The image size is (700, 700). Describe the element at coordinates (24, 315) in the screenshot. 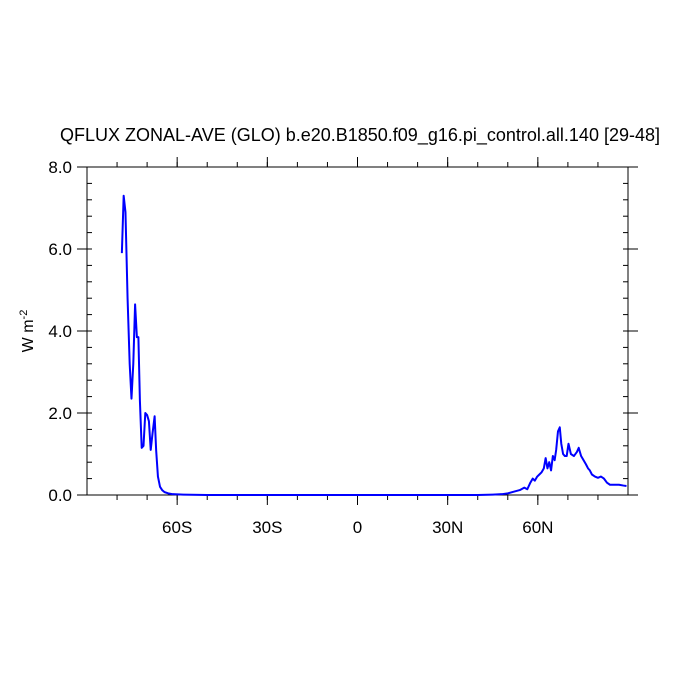

I see `y-axis-label-superscript: -2` at that location.